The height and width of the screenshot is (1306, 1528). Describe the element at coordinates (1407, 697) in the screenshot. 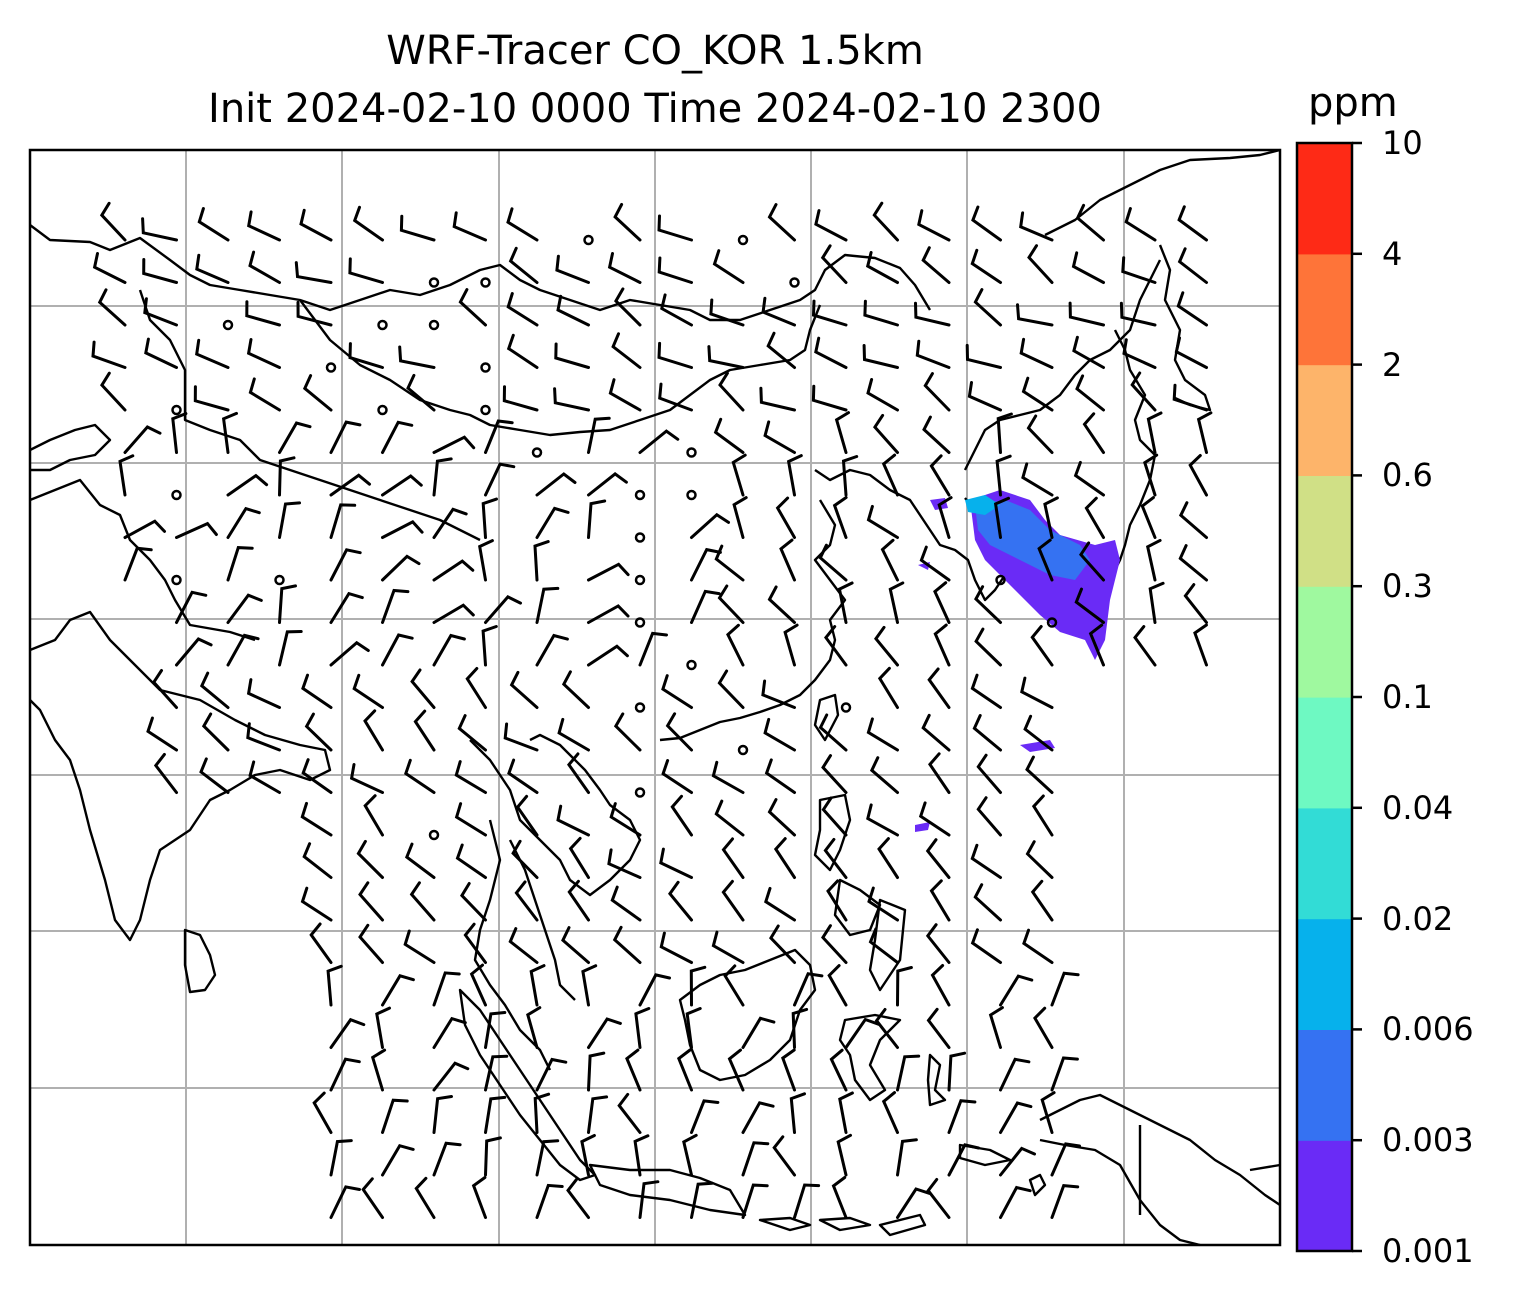

I see `colorbar-tick-label: 0.1` at that location.